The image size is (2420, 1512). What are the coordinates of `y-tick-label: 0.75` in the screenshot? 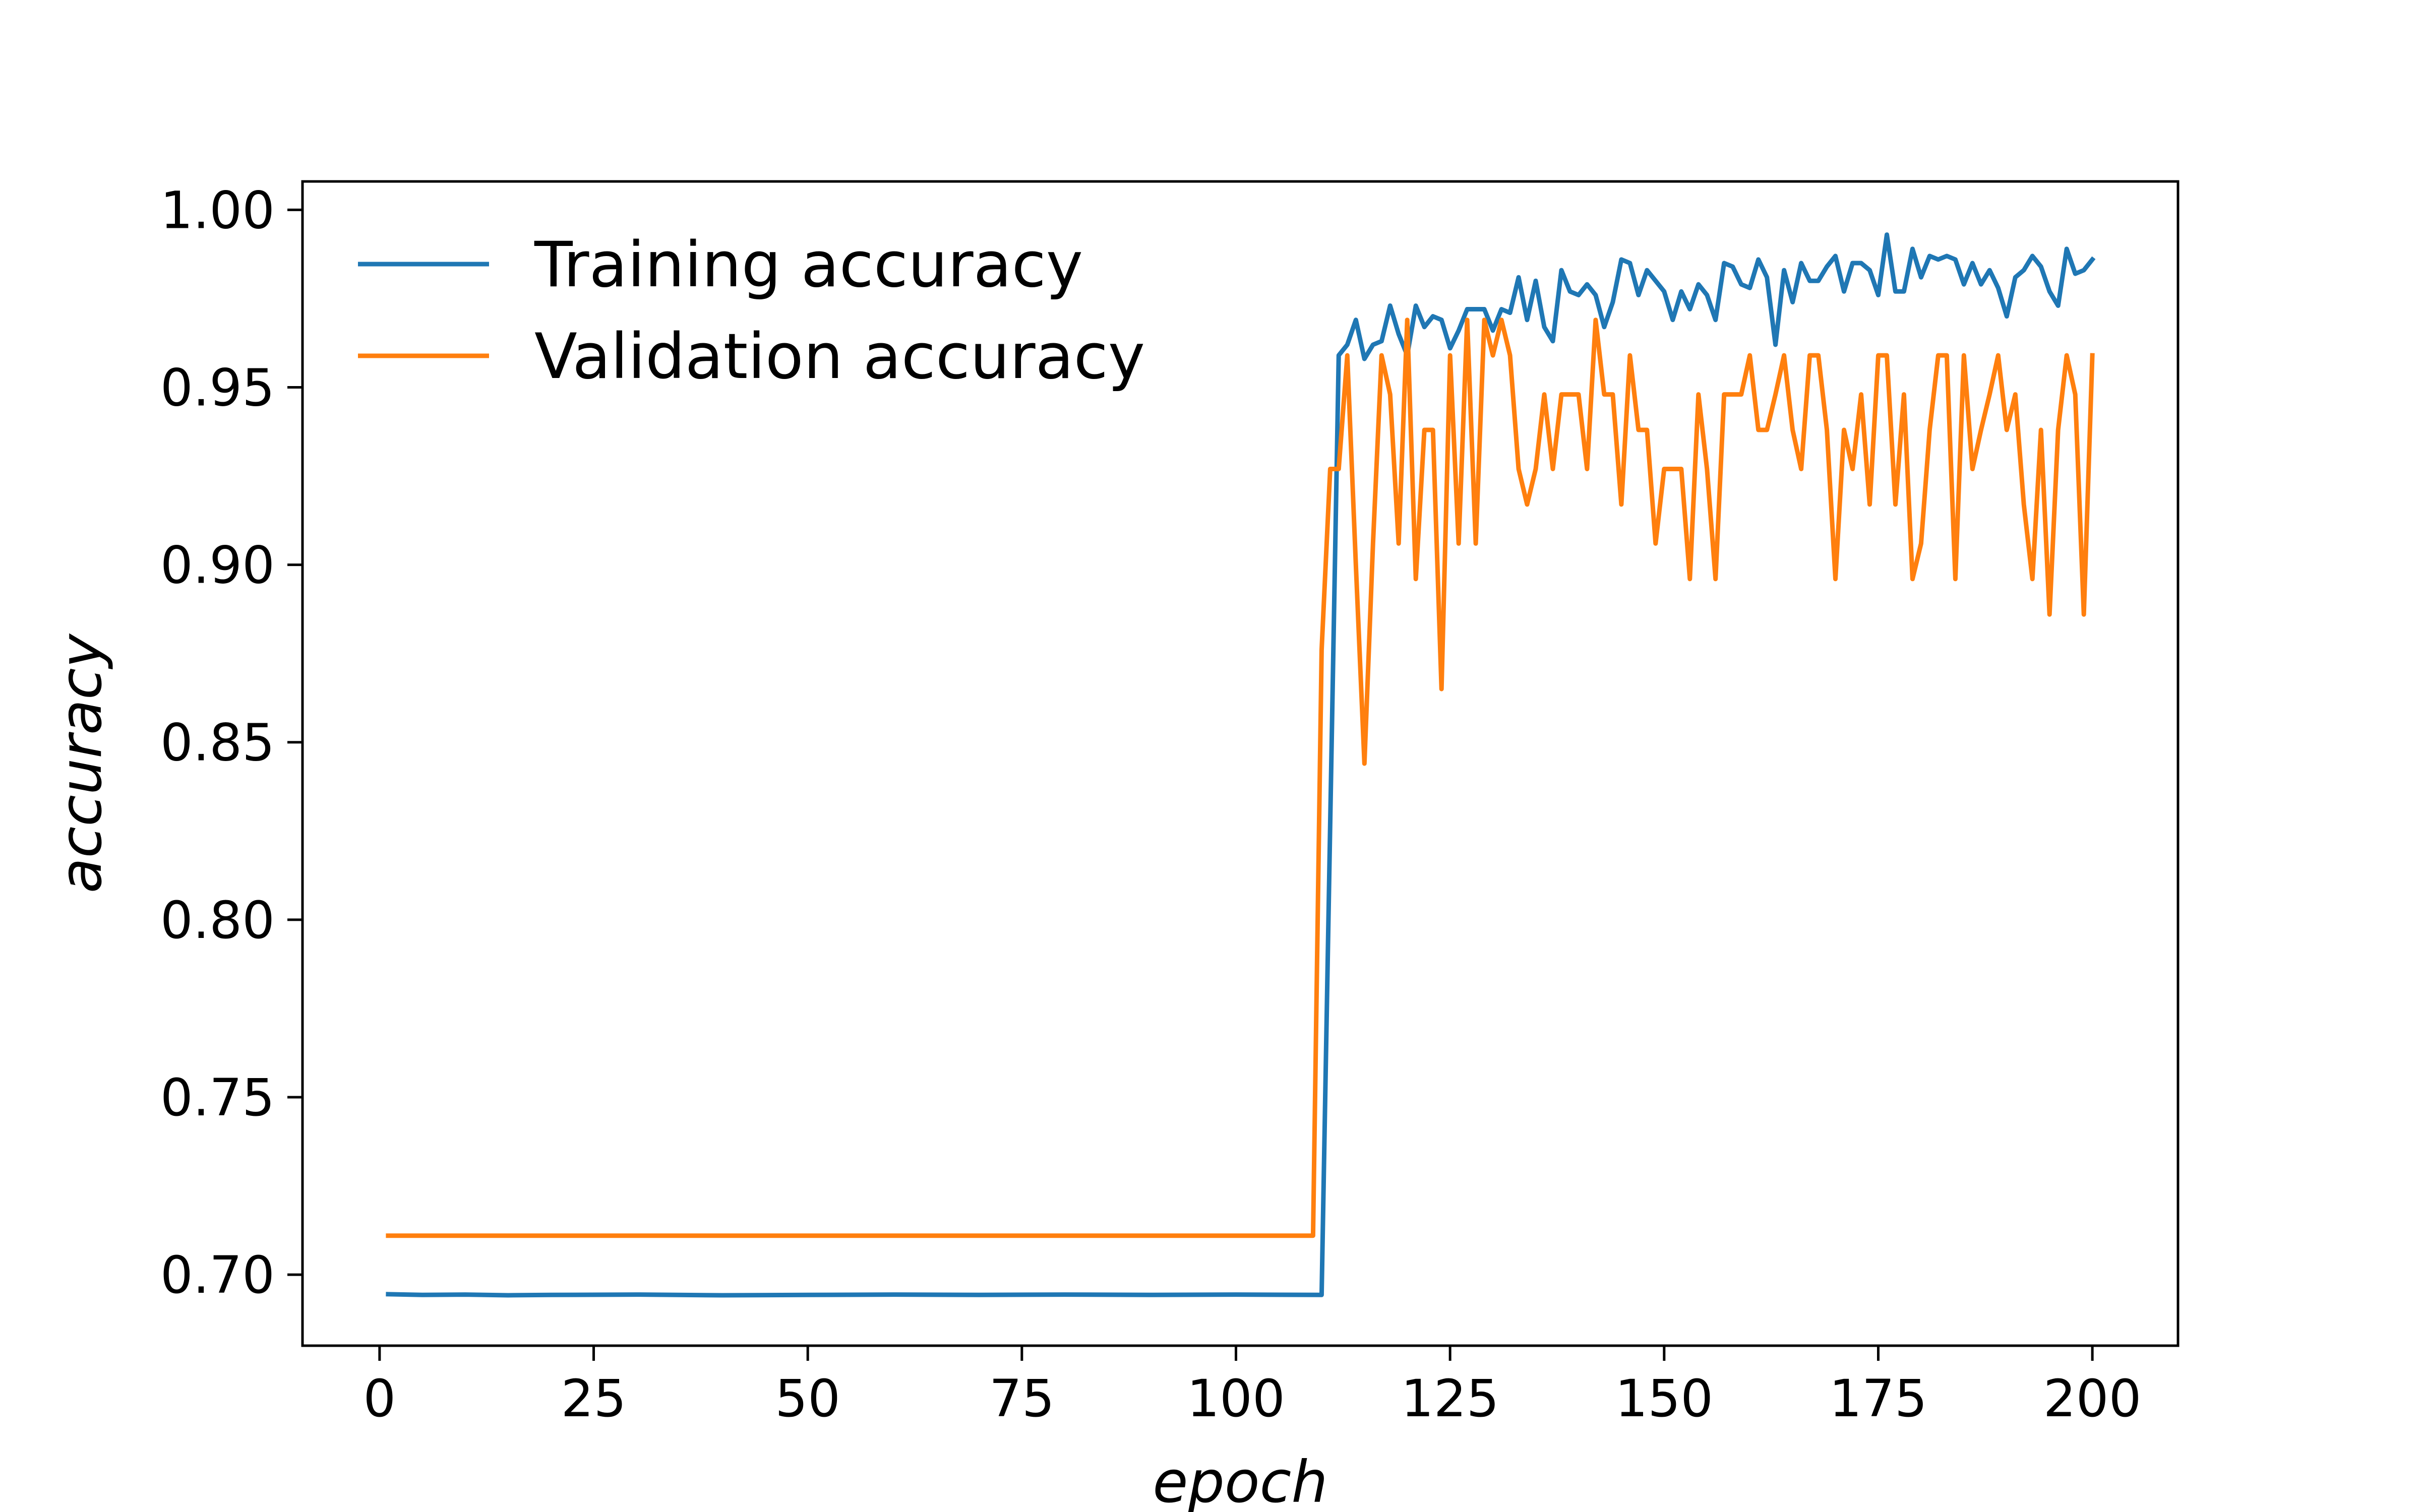 It's located at (217, 1098).